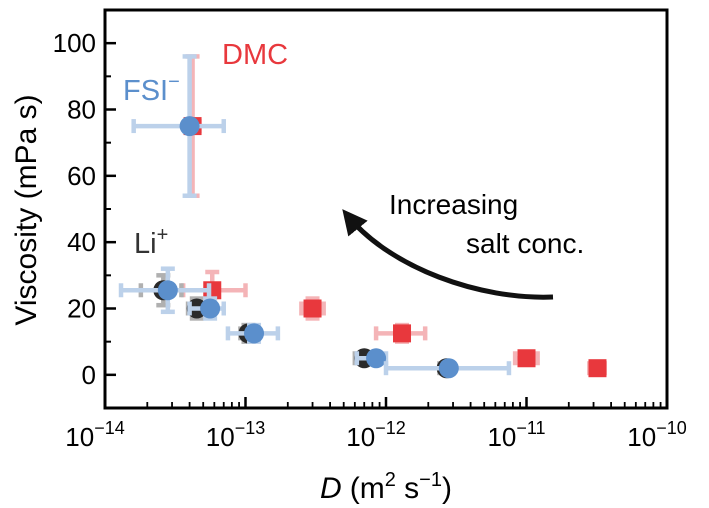 This screenshot has width=709, height=508. I want to click on y-axis-label: Viscosity (mPa s), so click(26, 209).